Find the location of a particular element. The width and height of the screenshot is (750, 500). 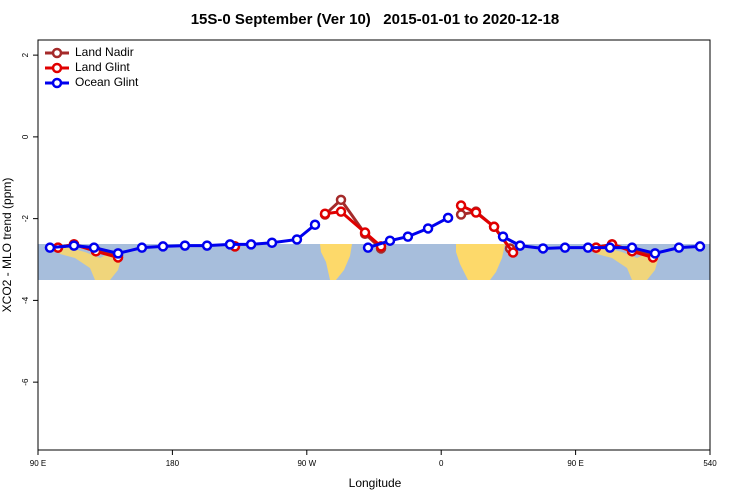

x-tick-label: 540 is located at coordinates (710, 463).